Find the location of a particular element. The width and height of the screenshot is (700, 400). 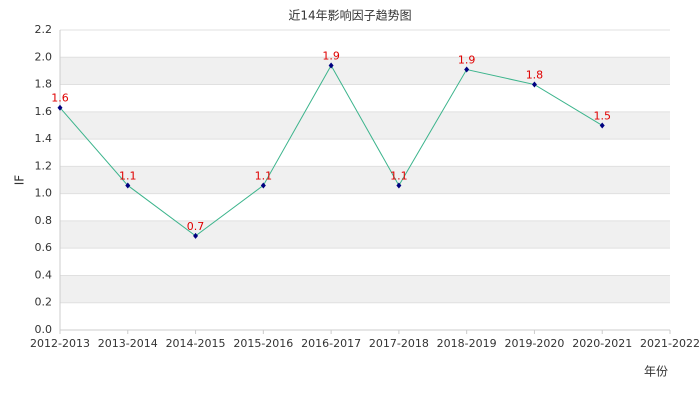

x-tick-label: 2019-2020 is located at coordinates (534, 343).